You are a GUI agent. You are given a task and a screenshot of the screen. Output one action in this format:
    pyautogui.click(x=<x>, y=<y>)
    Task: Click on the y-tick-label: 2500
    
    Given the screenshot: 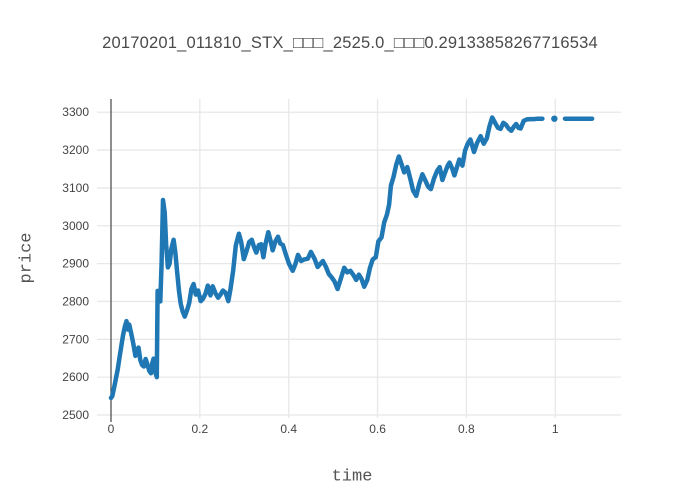 What is the action you would take?
    pyautogui.click(x=75, y=415)
    